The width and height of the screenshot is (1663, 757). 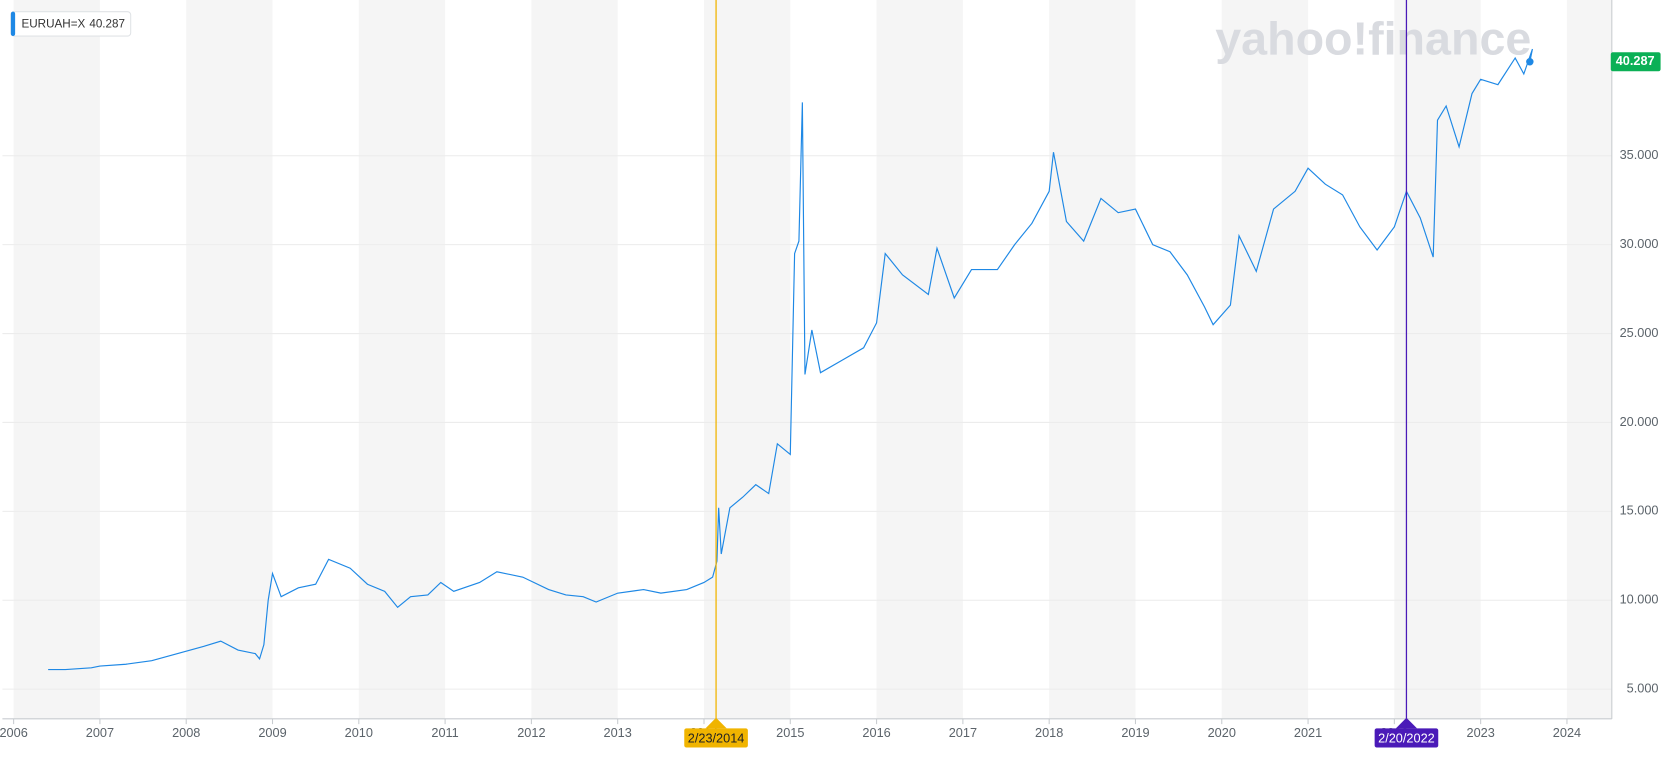 What do you see at coordinates (444, 732) in the screenshot?
I see `x-tick-label: 2011` at bounding box center [444, 732].